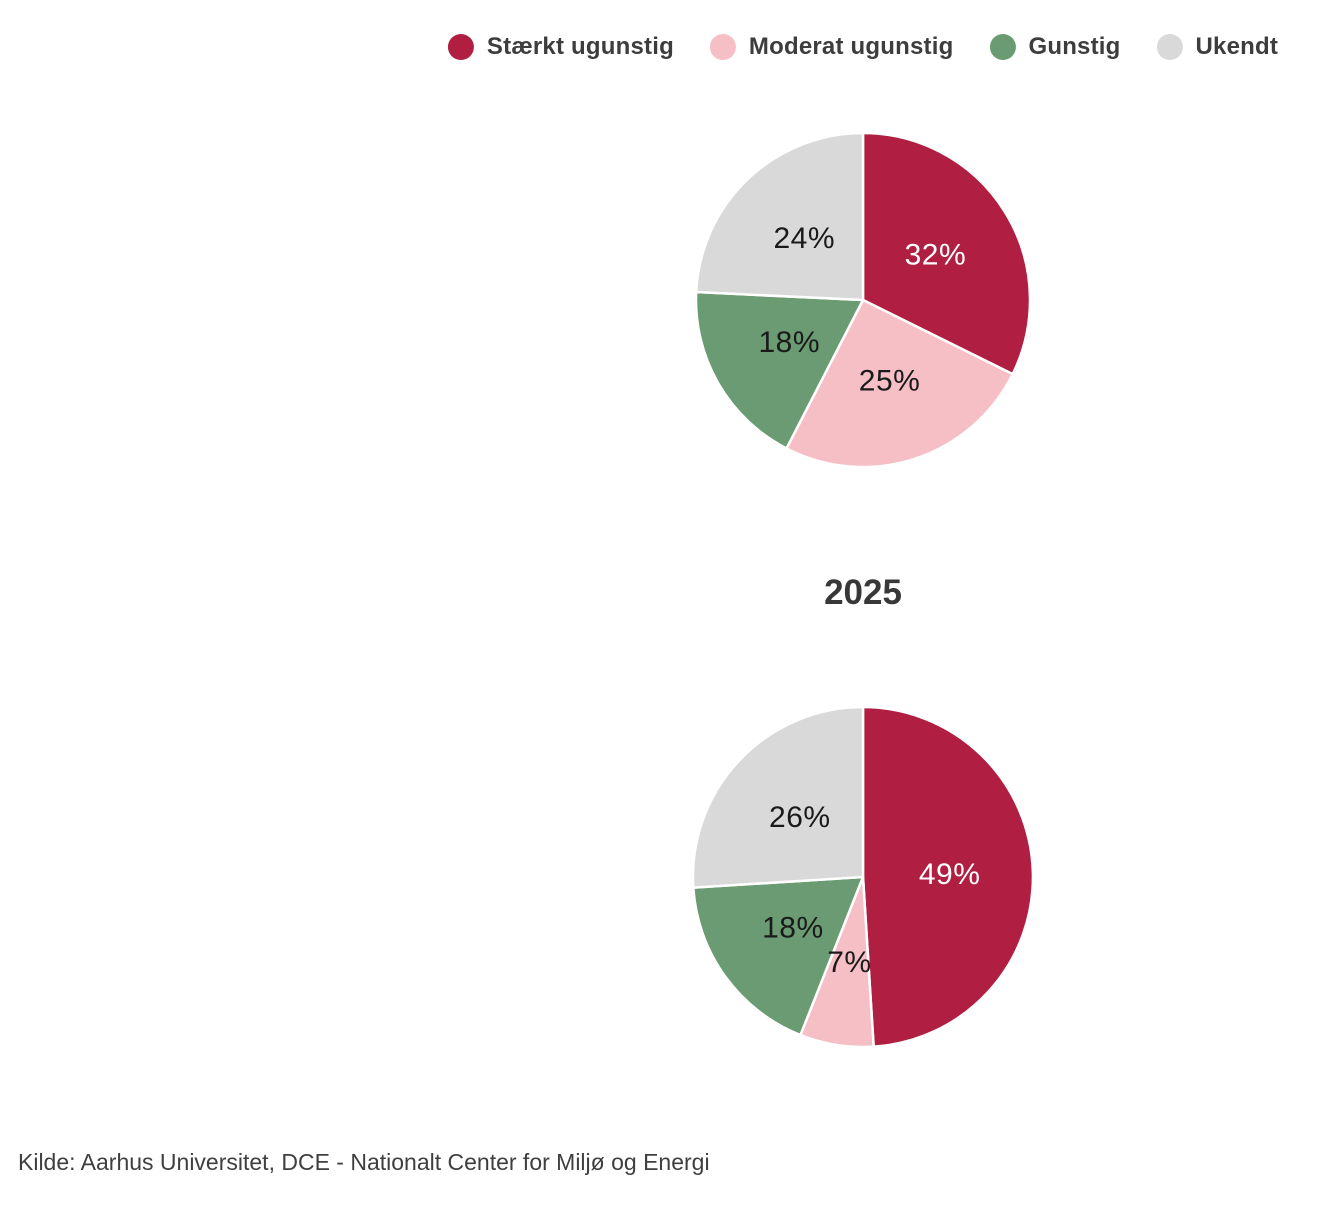 The height and width of the screenshot is (1205, 1327). Describe the element at coordinates (849, 962) in the screenshot. I see `pie-slice-label: 7%` at that location.